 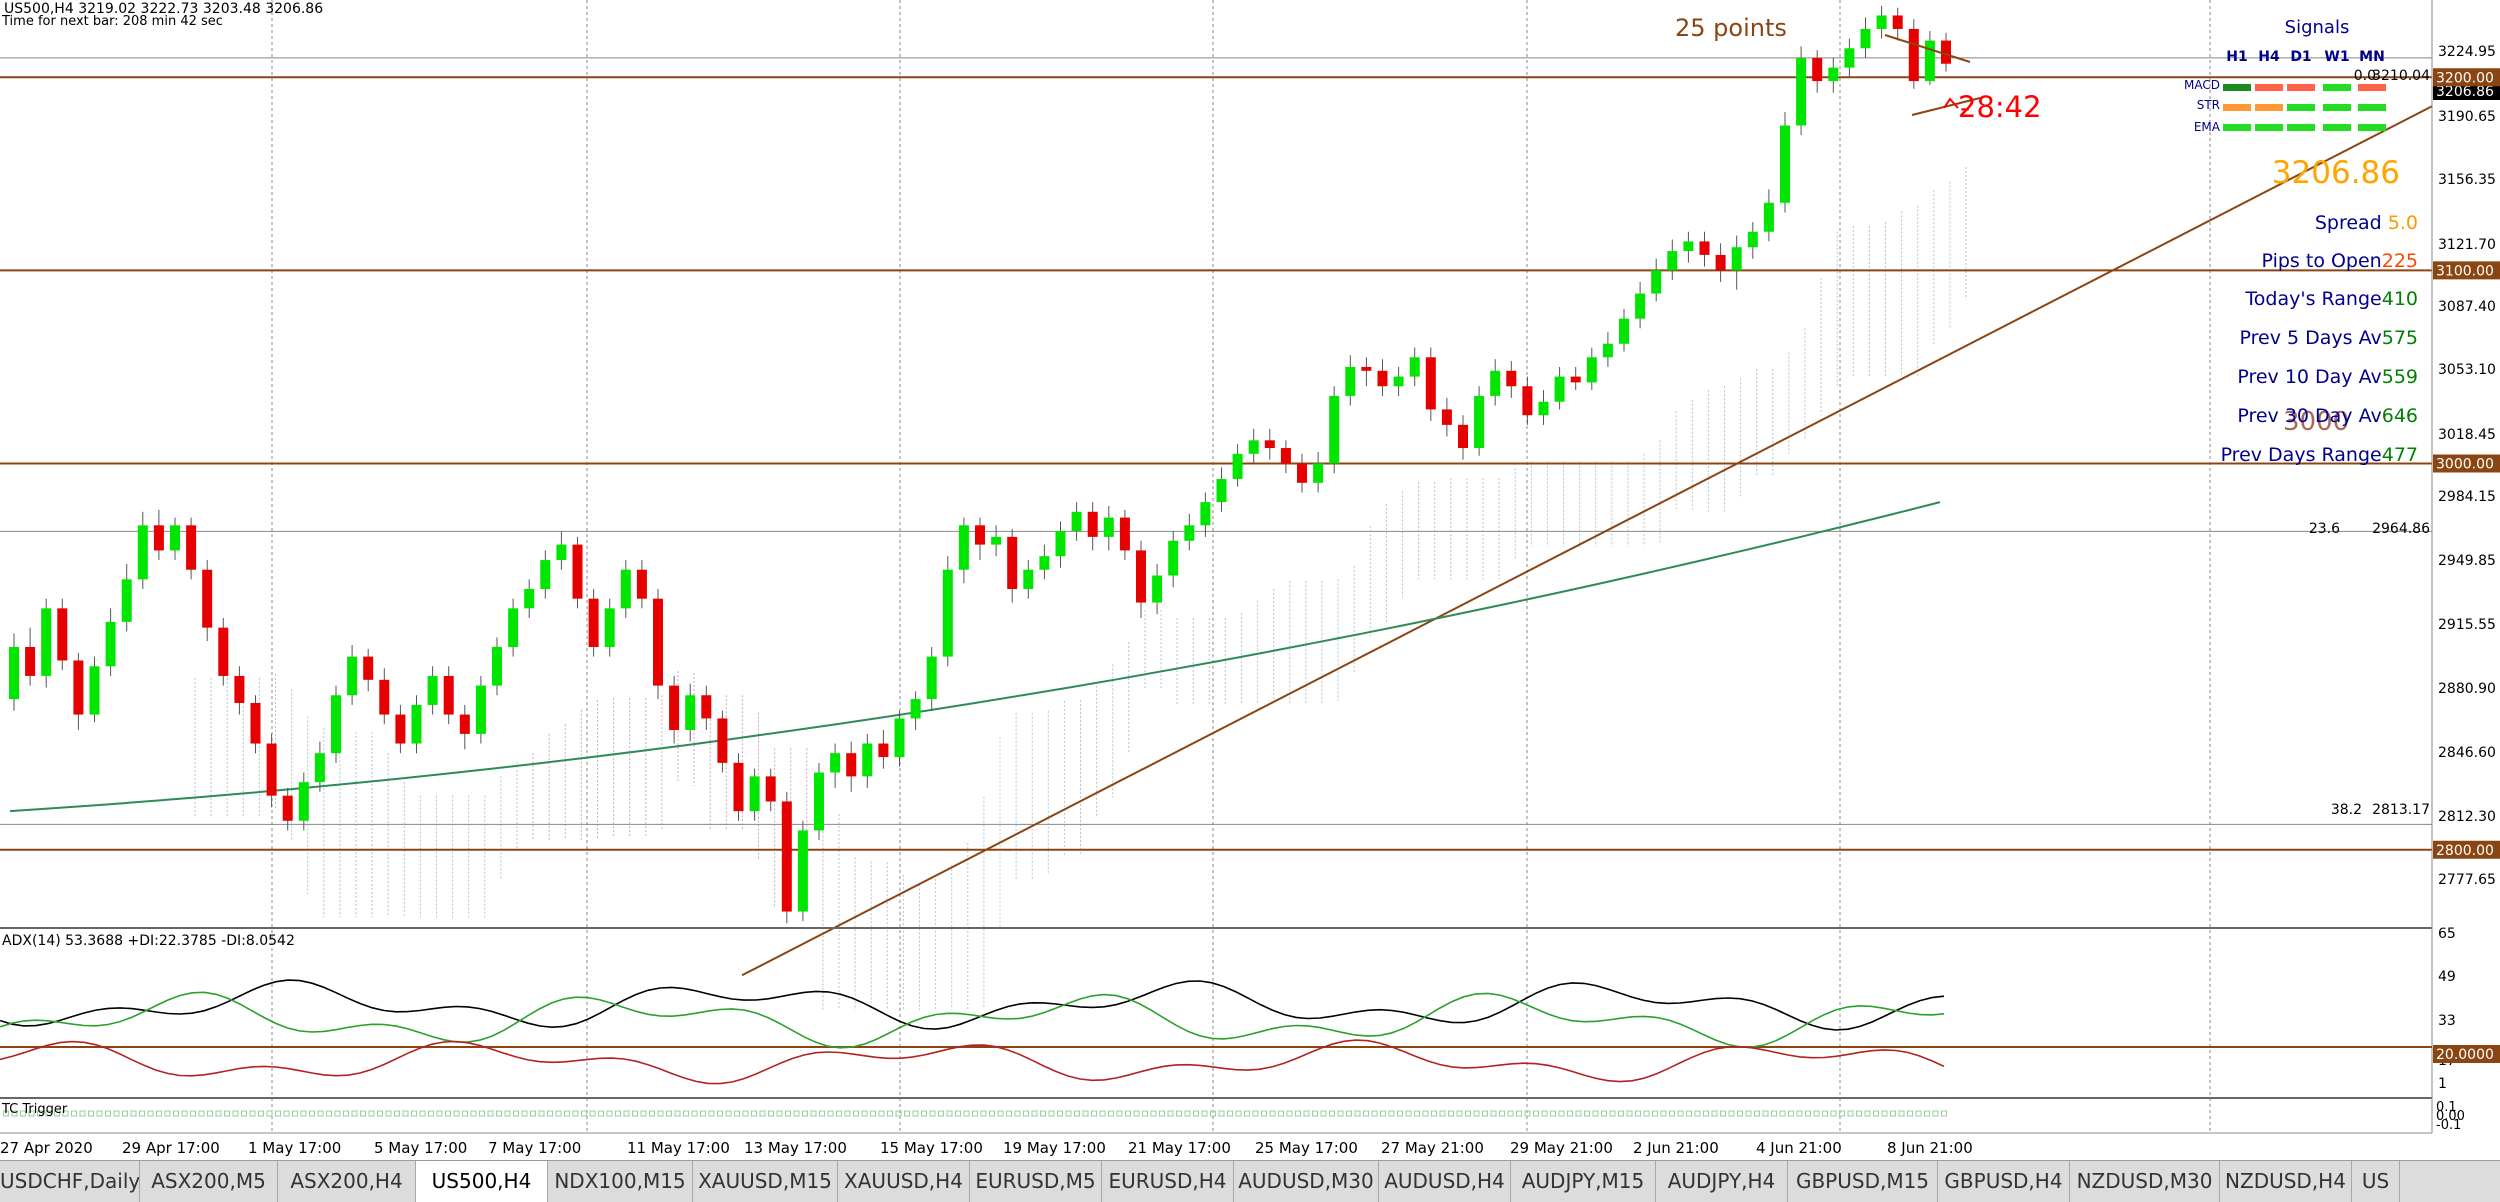 I want to click on chart-tab: US, so click(x=2376, y=1181).